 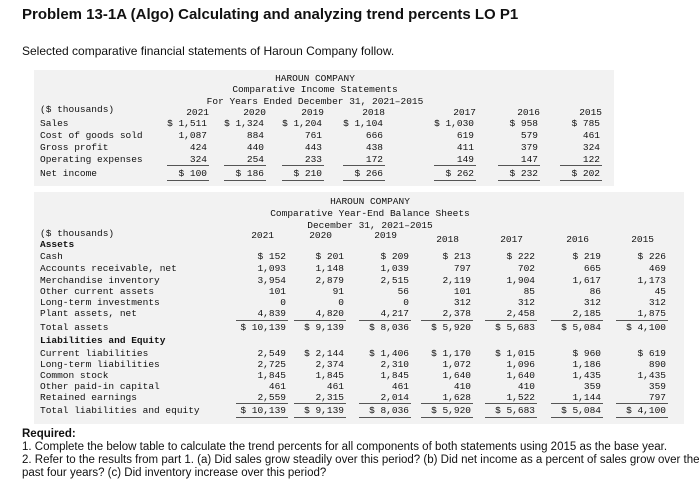 What do you see at coordinates (271, 353) in the screenshot?
I see `cell-value: 2,549` at bounding box center [271, 353].